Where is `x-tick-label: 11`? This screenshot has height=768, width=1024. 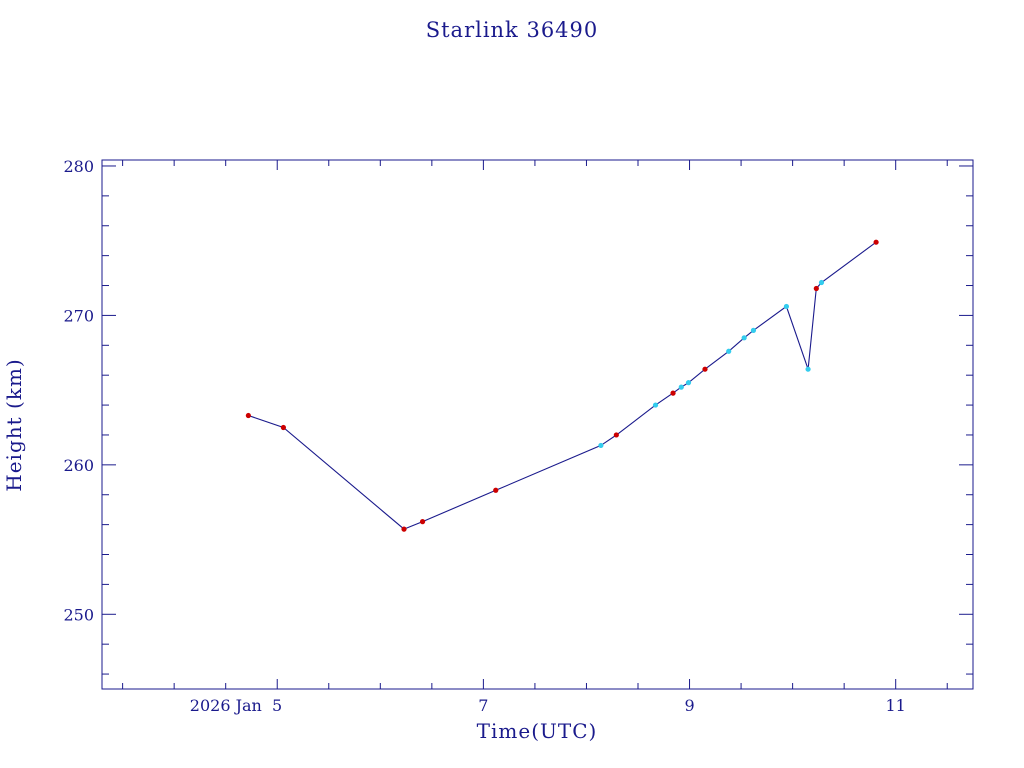
x-tick-label: 11 is located at coordinates (896, 705).